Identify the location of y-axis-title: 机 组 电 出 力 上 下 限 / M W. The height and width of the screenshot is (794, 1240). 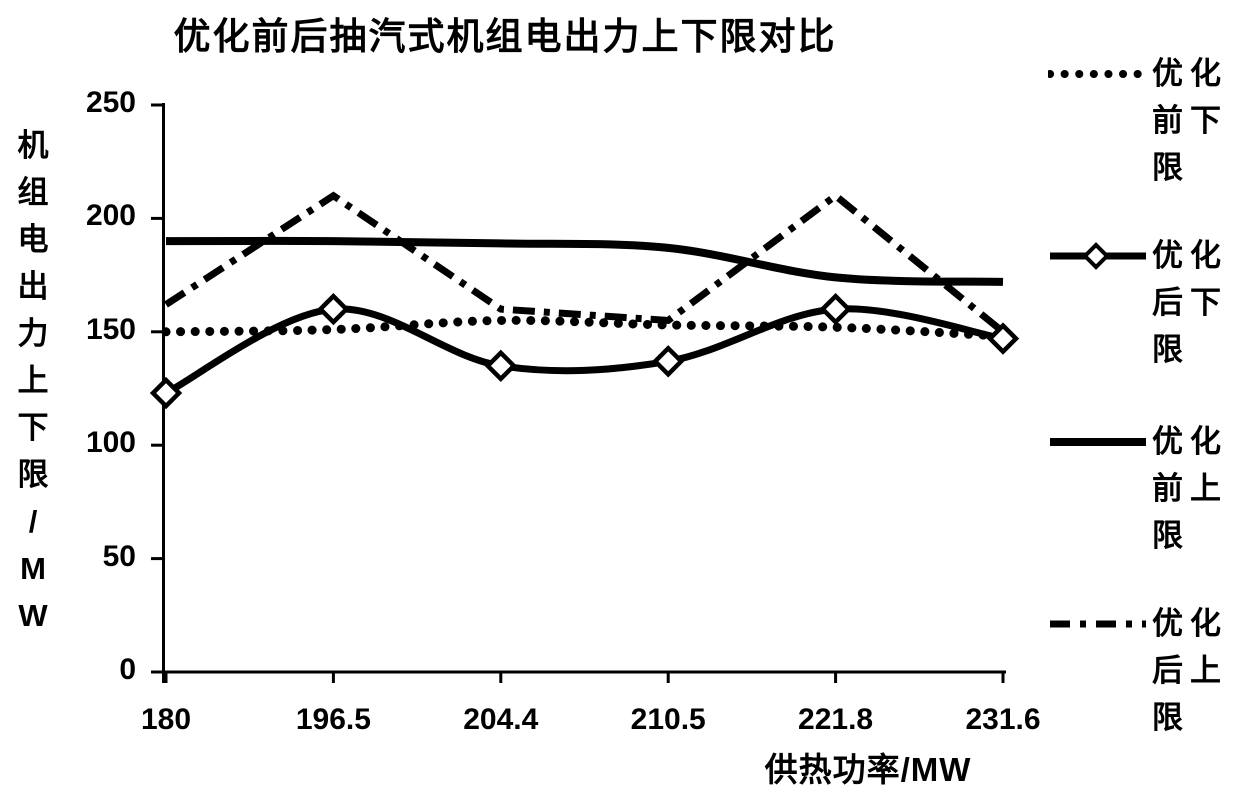
(33, 380).